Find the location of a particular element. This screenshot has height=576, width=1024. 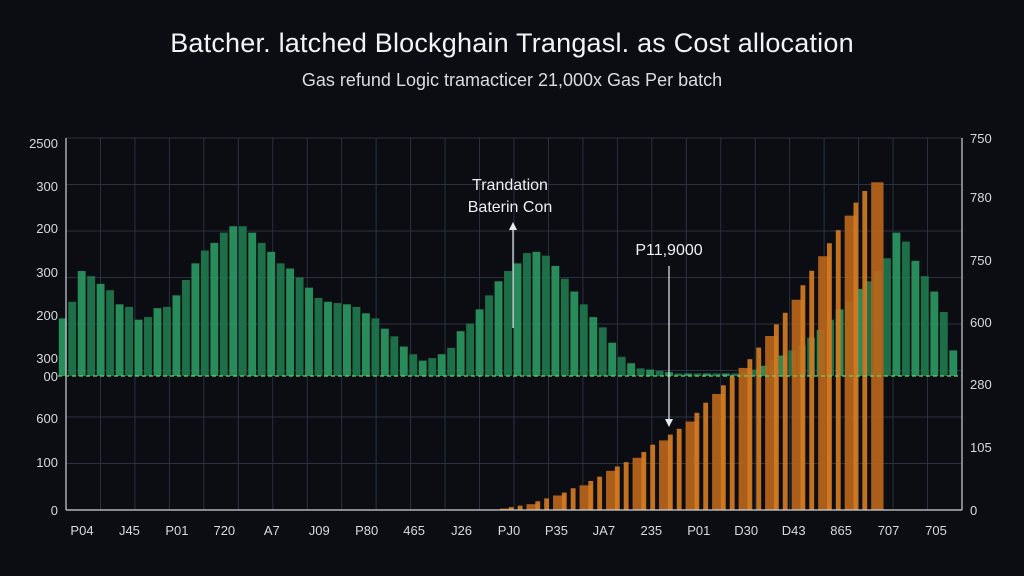

x-axis-tick-label: JA7 is located at coordinates (604, 530).